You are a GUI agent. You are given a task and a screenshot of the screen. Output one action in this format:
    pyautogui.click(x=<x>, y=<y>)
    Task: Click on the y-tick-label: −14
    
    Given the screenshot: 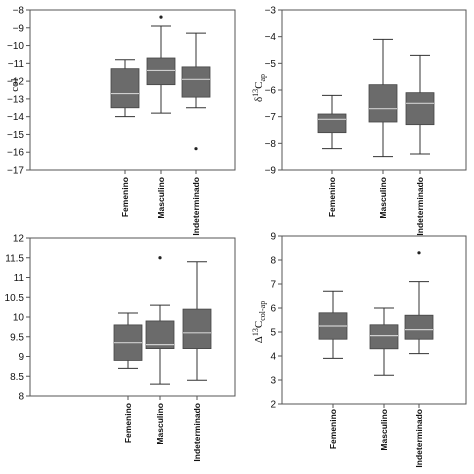 What is the action you would take?
    pyautogui.click(x=15, y=117)
    